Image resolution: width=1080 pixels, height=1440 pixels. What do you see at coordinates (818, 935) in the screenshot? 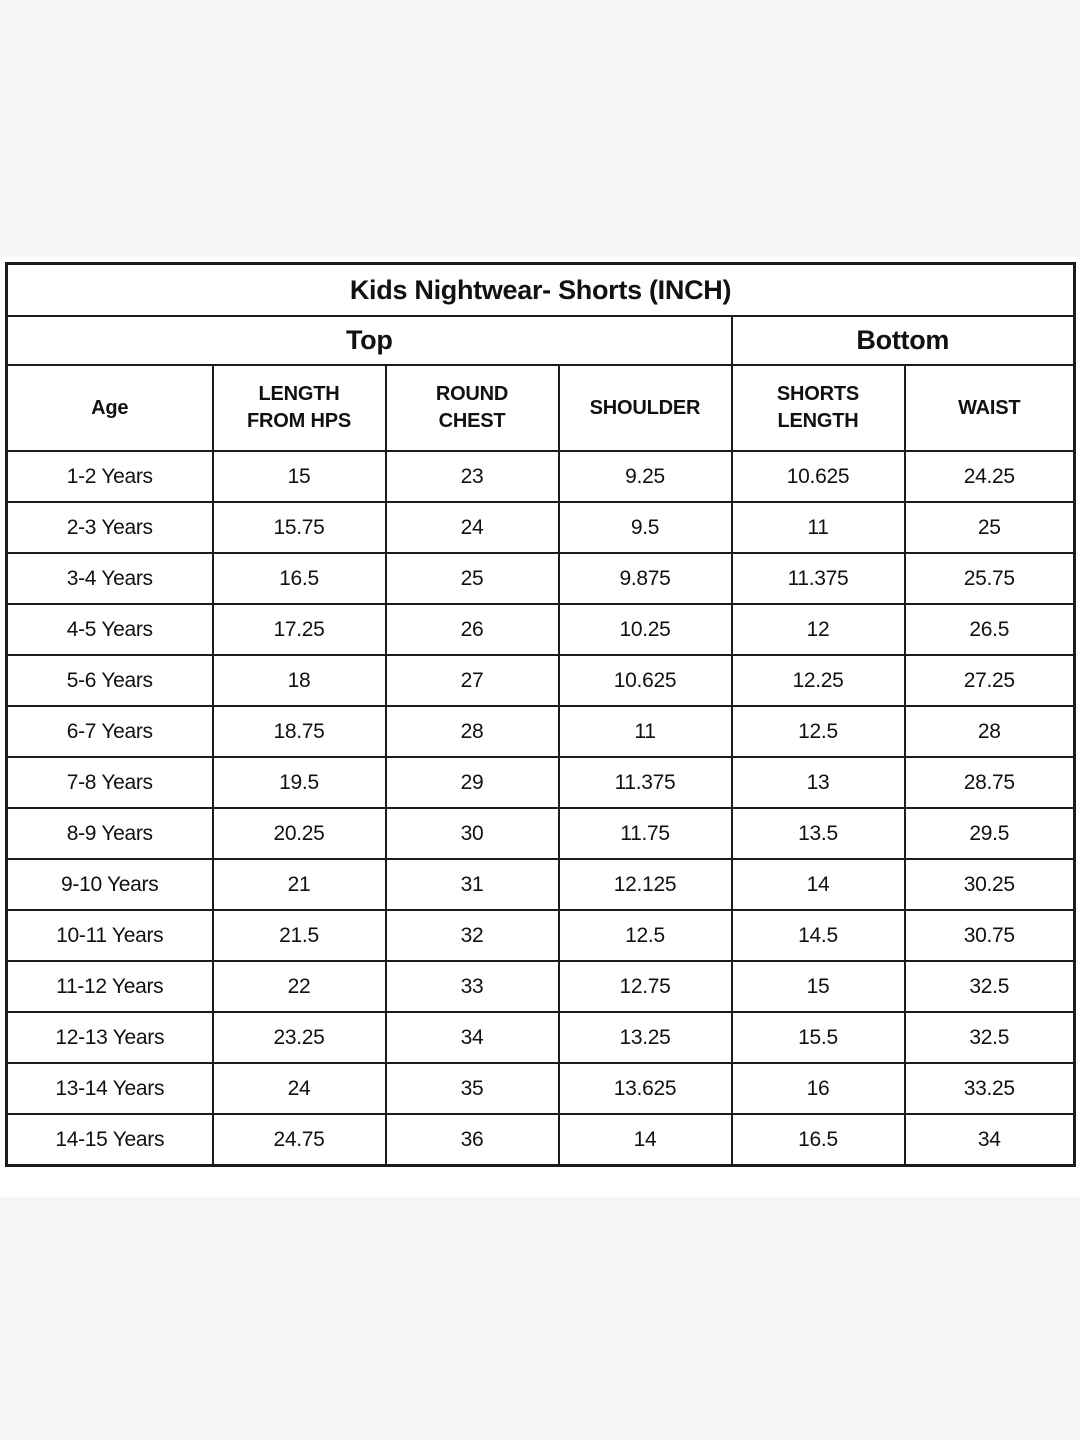
I see `measurement-cell: 14.5` at bounding box center [818, 935].